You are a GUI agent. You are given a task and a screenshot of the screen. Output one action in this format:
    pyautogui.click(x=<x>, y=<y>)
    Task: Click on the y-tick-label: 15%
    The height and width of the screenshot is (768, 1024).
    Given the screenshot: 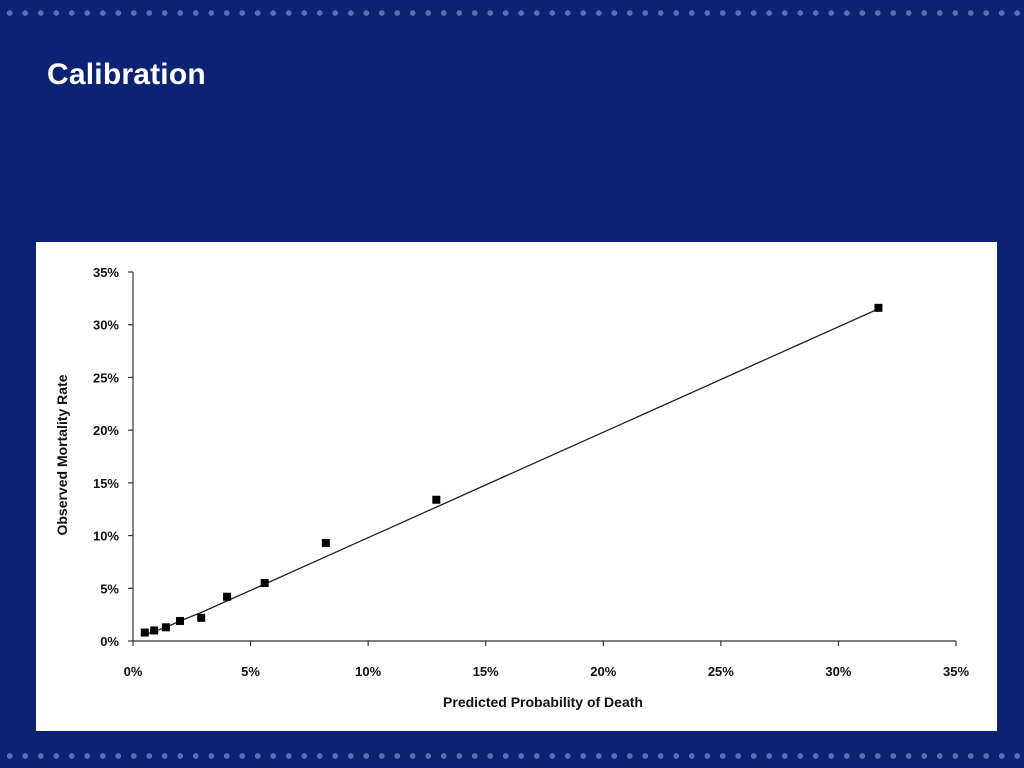 What is the action you would take?
    pyautogui.click(x=106, y=483)
    